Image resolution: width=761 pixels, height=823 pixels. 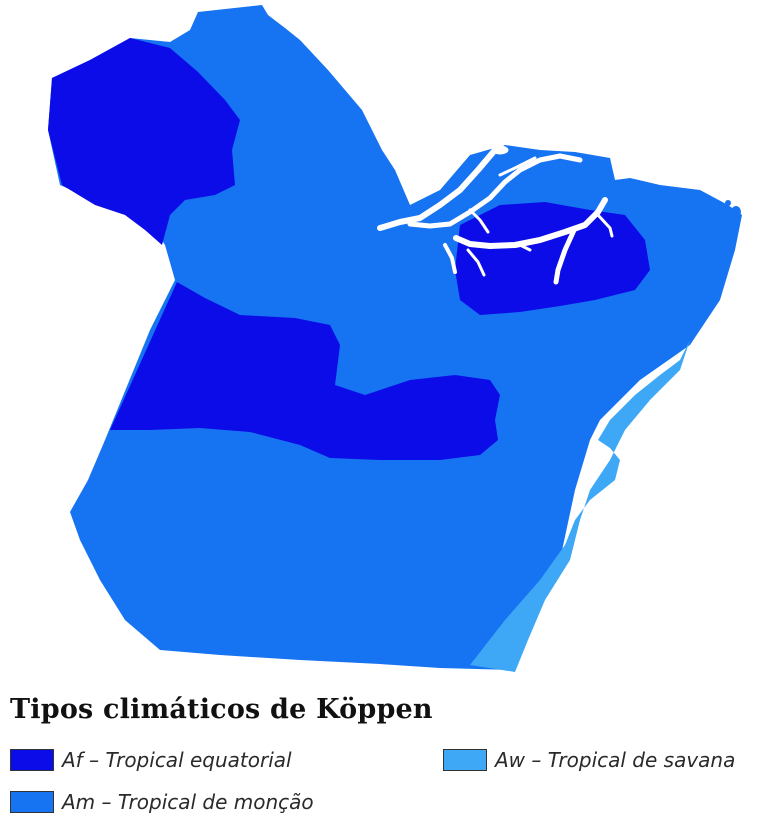 What do you see at coordinates (32, 760) in the screenshot?
I see `legend-swatch-af` at bounding box center [32, 760].